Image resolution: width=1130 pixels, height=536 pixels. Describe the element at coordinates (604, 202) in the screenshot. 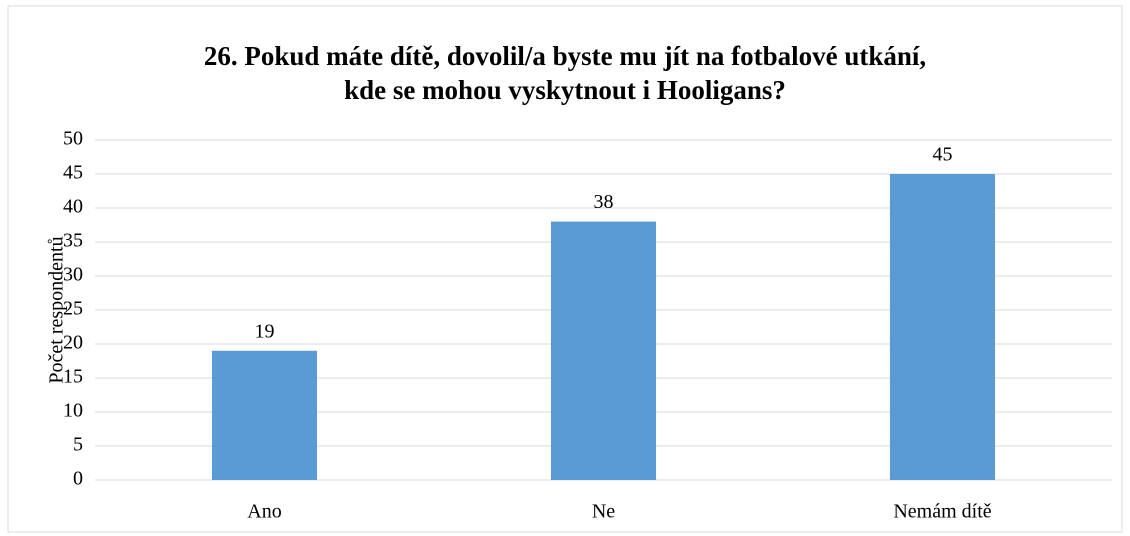

I see `data-label: 38` at that location.